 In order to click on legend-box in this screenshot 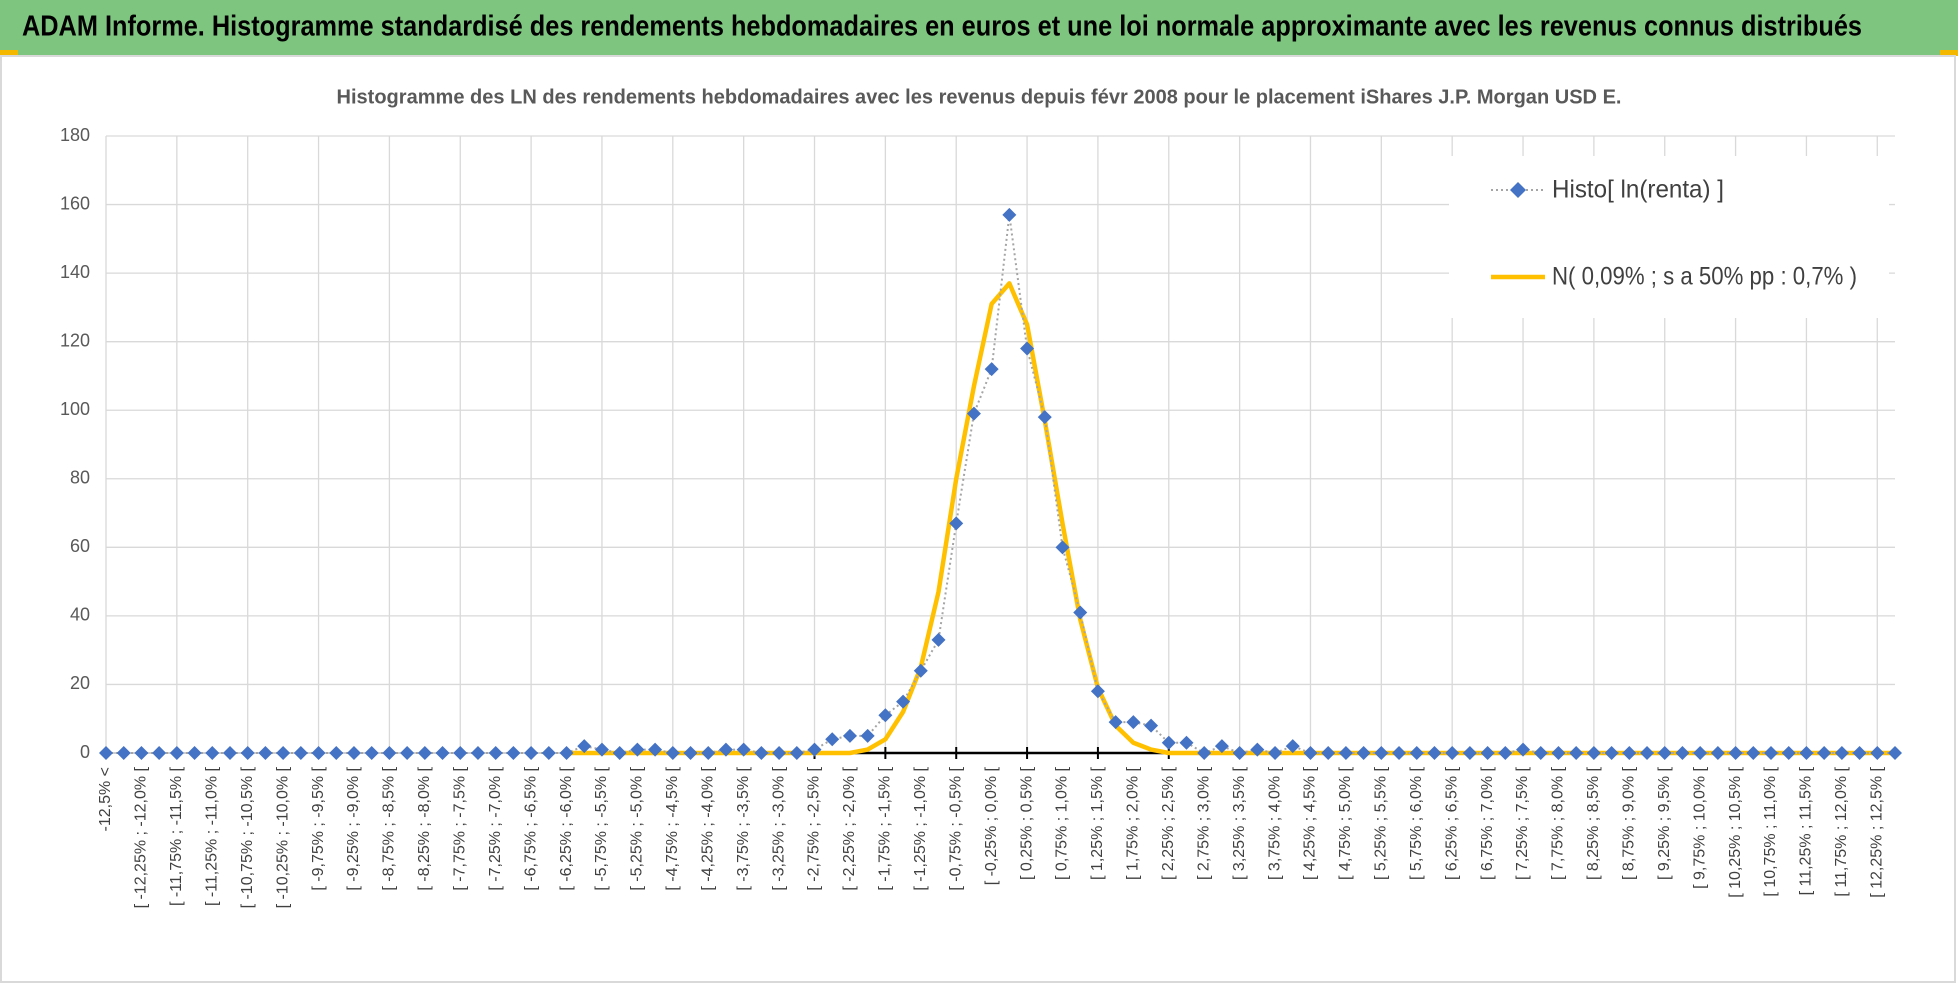, I will do `click(1669, 237)`.